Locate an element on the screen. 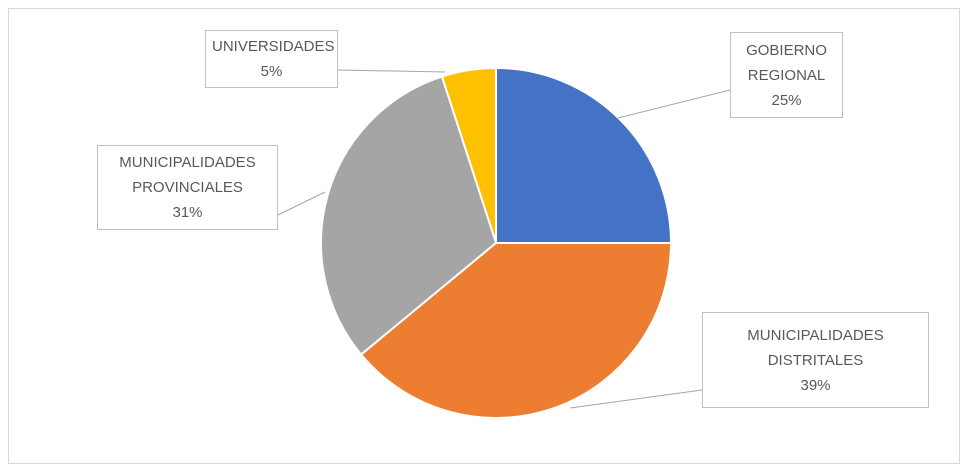  data-label: MUNICIPALIDADES PROVINCIALES 31% is located at coordinates (187, 187).